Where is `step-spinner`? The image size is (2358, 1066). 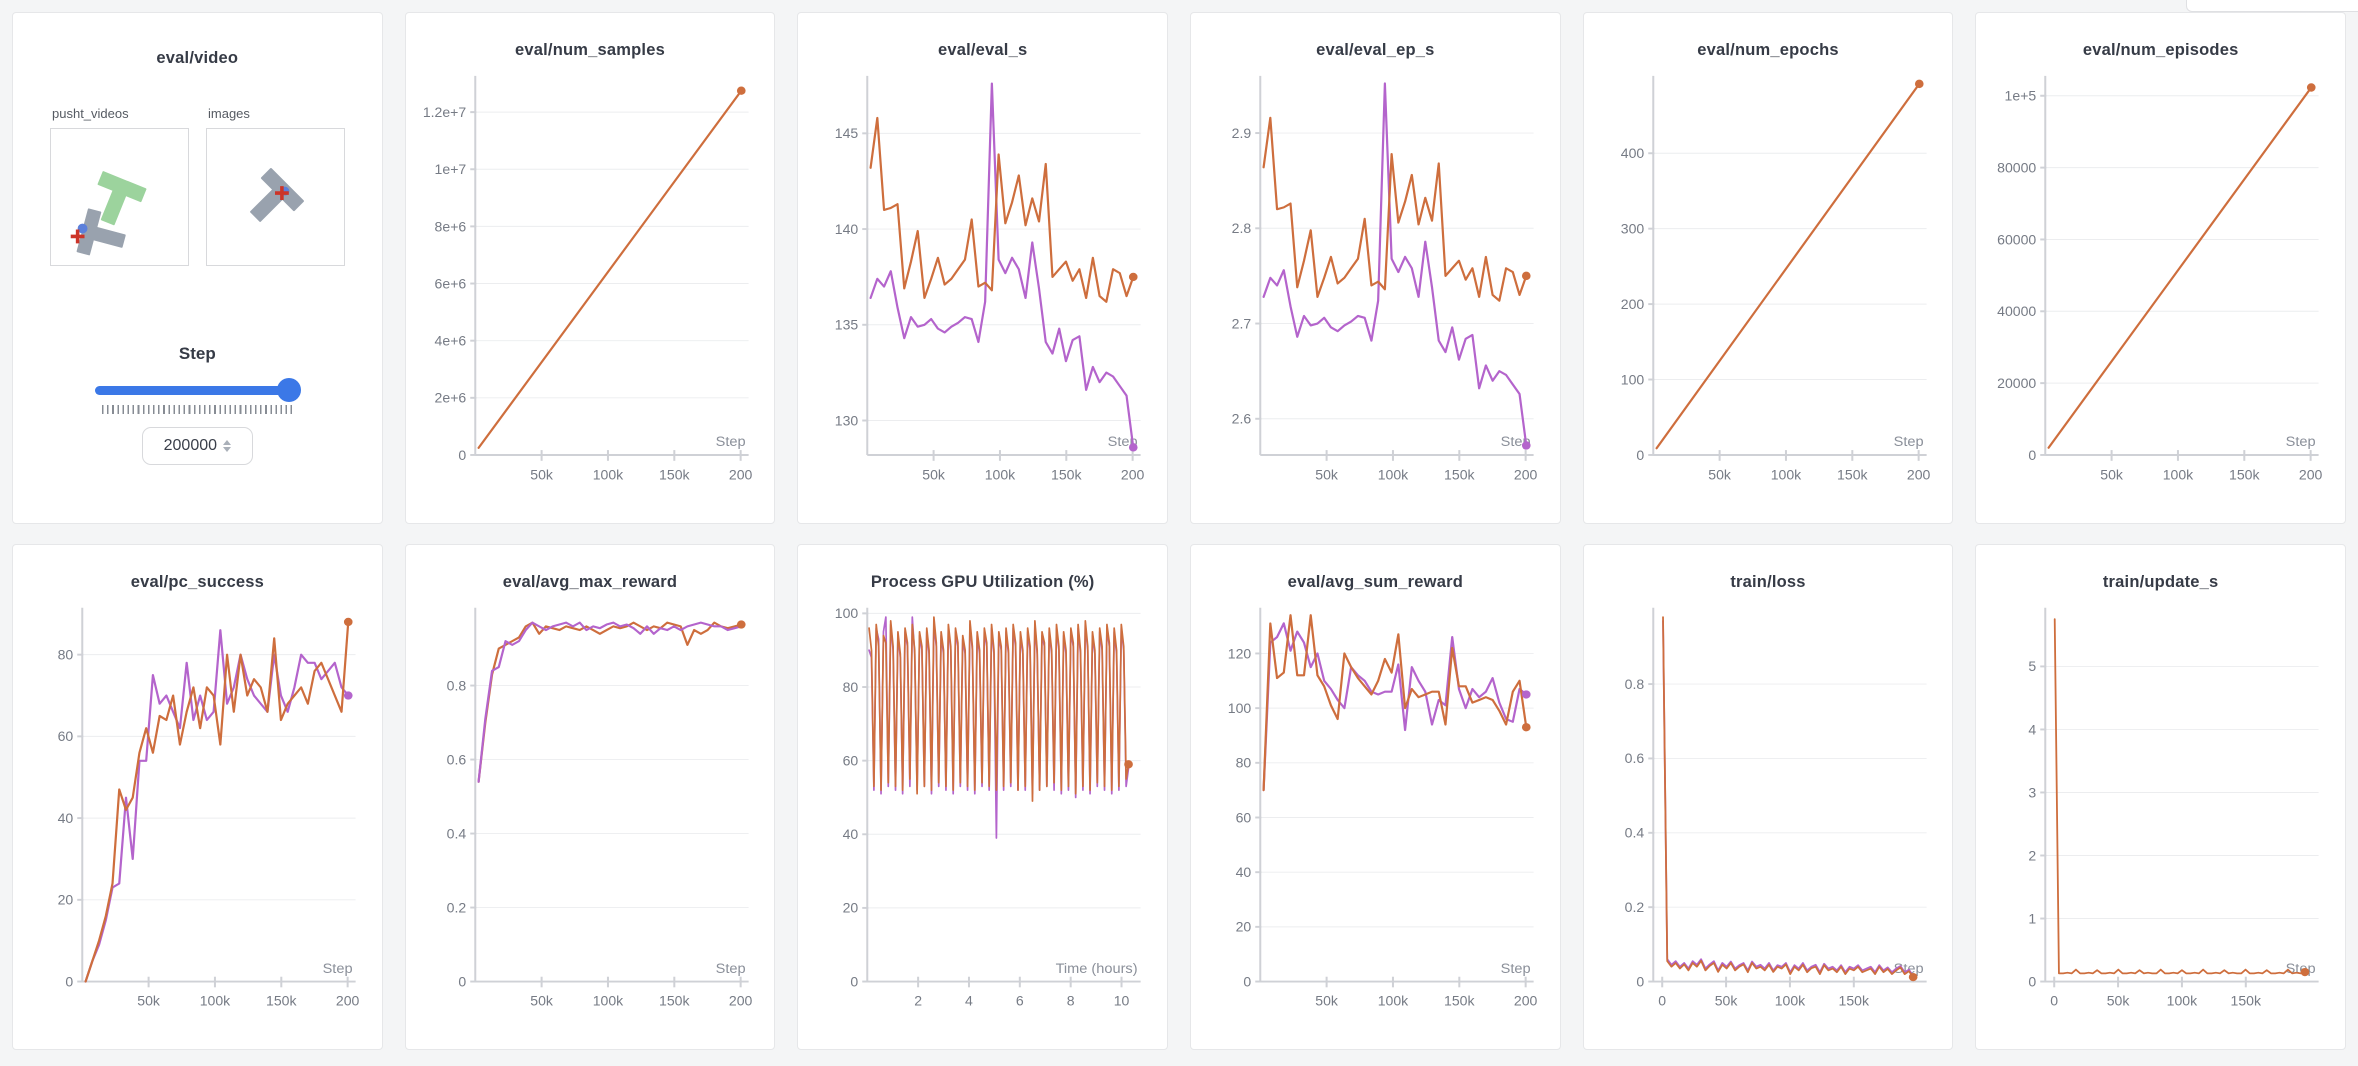
step-spinner is located at coordinates (227, 446).